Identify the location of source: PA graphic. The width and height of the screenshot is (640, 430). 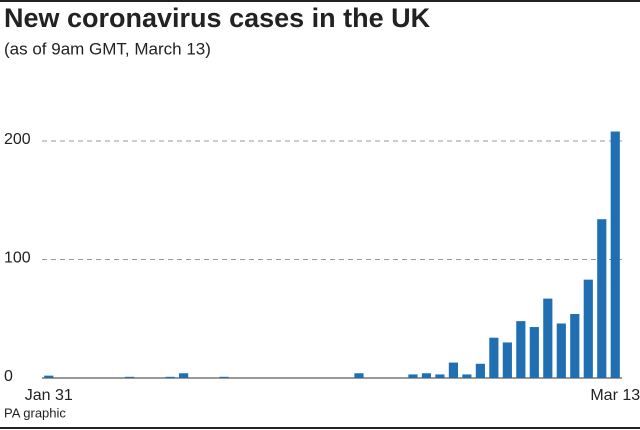
(35, 412).